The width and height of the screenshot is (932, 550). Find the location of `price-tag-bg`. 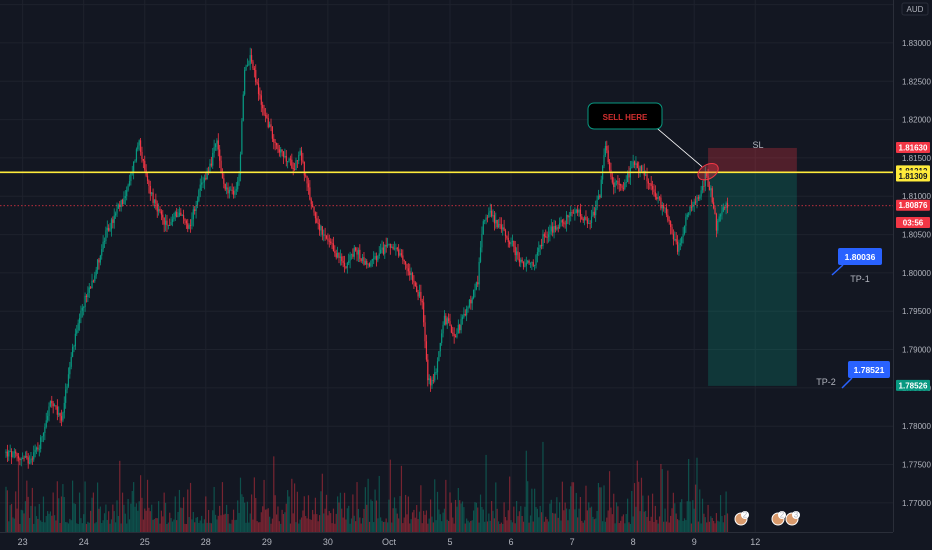

price-tag-bg is located at coordinates (913, 222).